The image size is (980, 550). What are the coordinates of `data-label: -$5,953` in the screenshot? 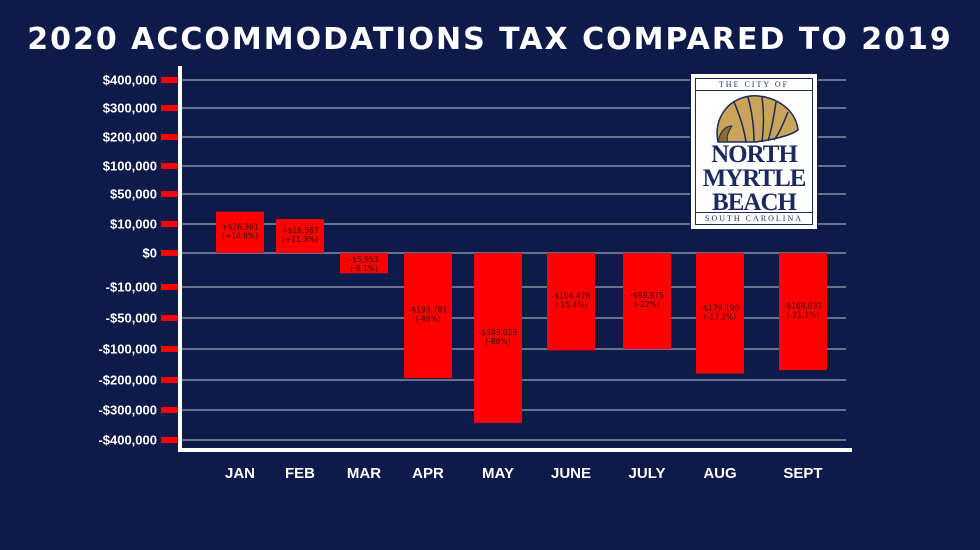 It's located at (364, 259).